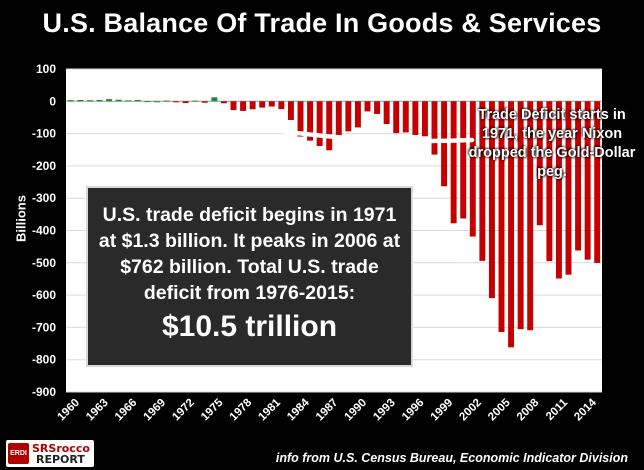 The height and width of the screenshot is (470, 644). I want to click on bar-1971, so click(176, 102).